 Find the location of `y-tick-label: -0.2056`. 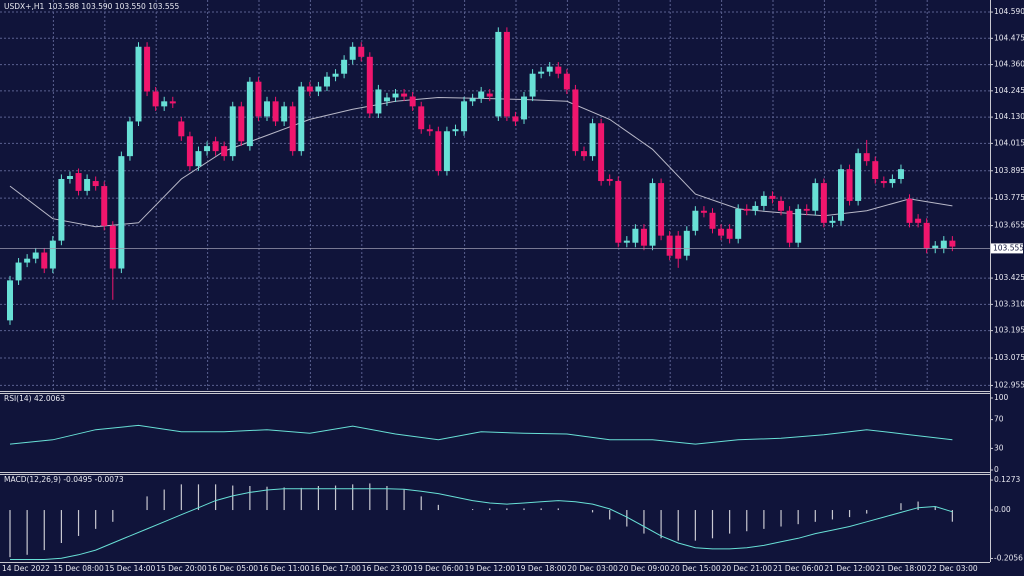

y-tick-label: -0.2056 is located at coordinates (1008, 557).